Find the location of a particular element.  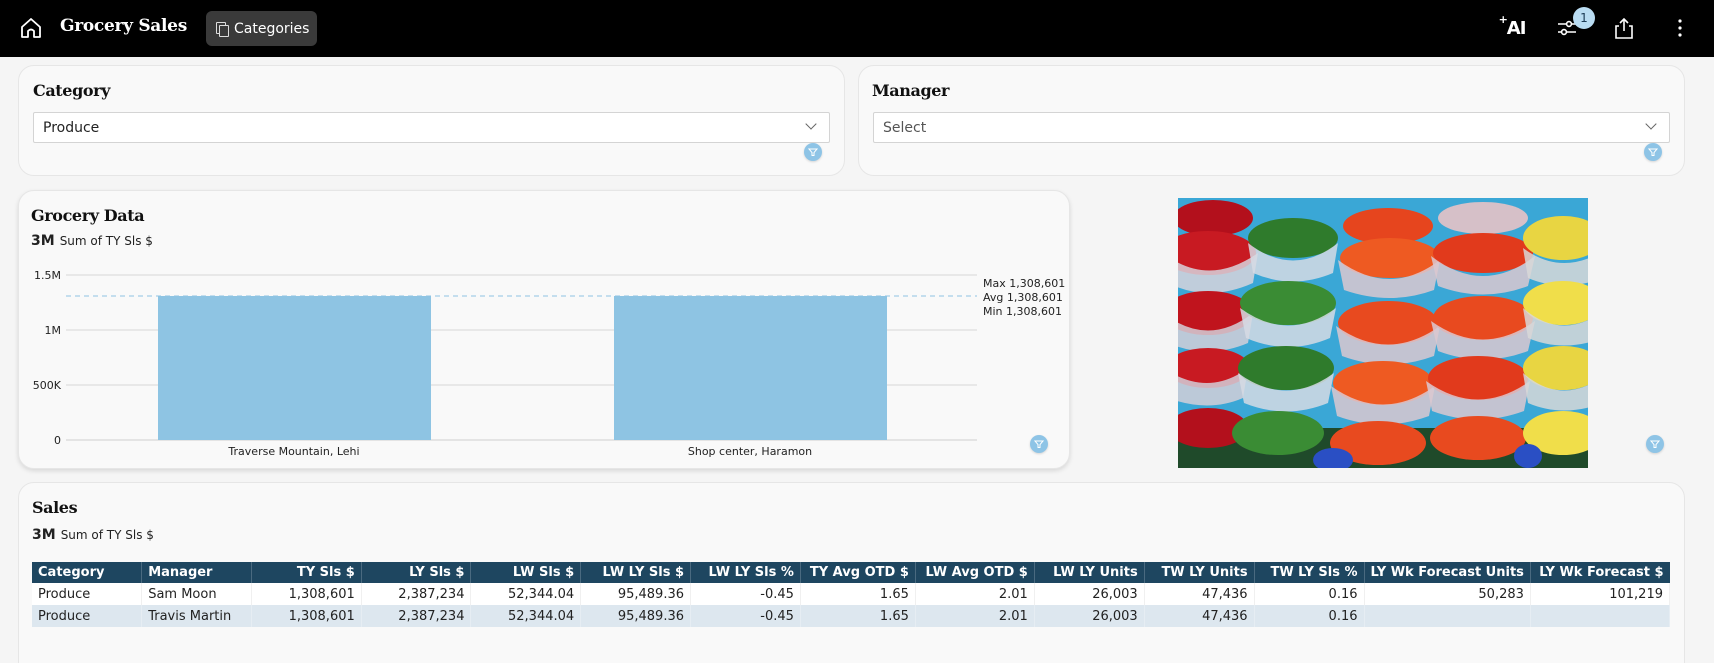

col-header-tw-ly-sls-pct: TW LY Sls % is located at coordinates (1309, 572).